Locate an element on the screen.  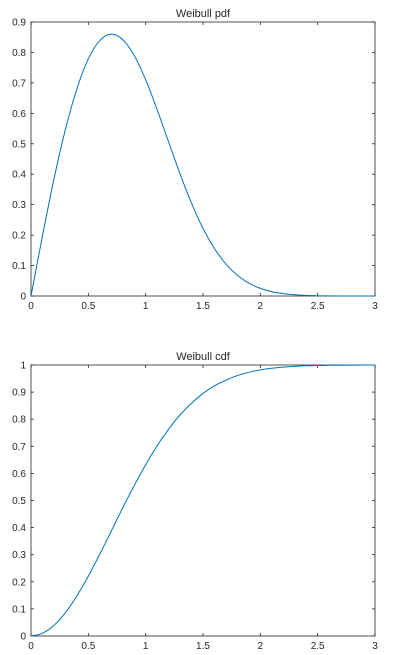
y-tick-label: 1 is located at coordinates (23, 366).